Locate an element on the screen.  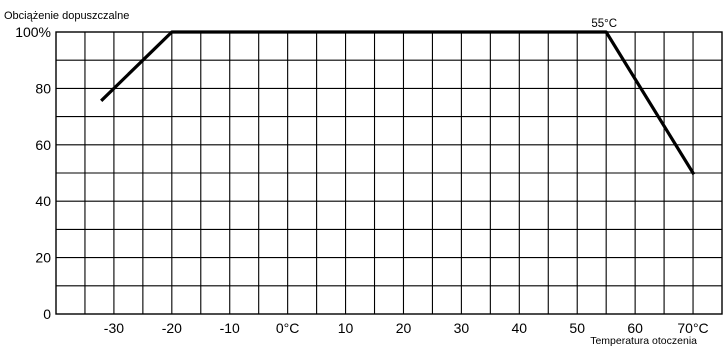
x-tick-label: -20 is located at coordinates (172, 328).